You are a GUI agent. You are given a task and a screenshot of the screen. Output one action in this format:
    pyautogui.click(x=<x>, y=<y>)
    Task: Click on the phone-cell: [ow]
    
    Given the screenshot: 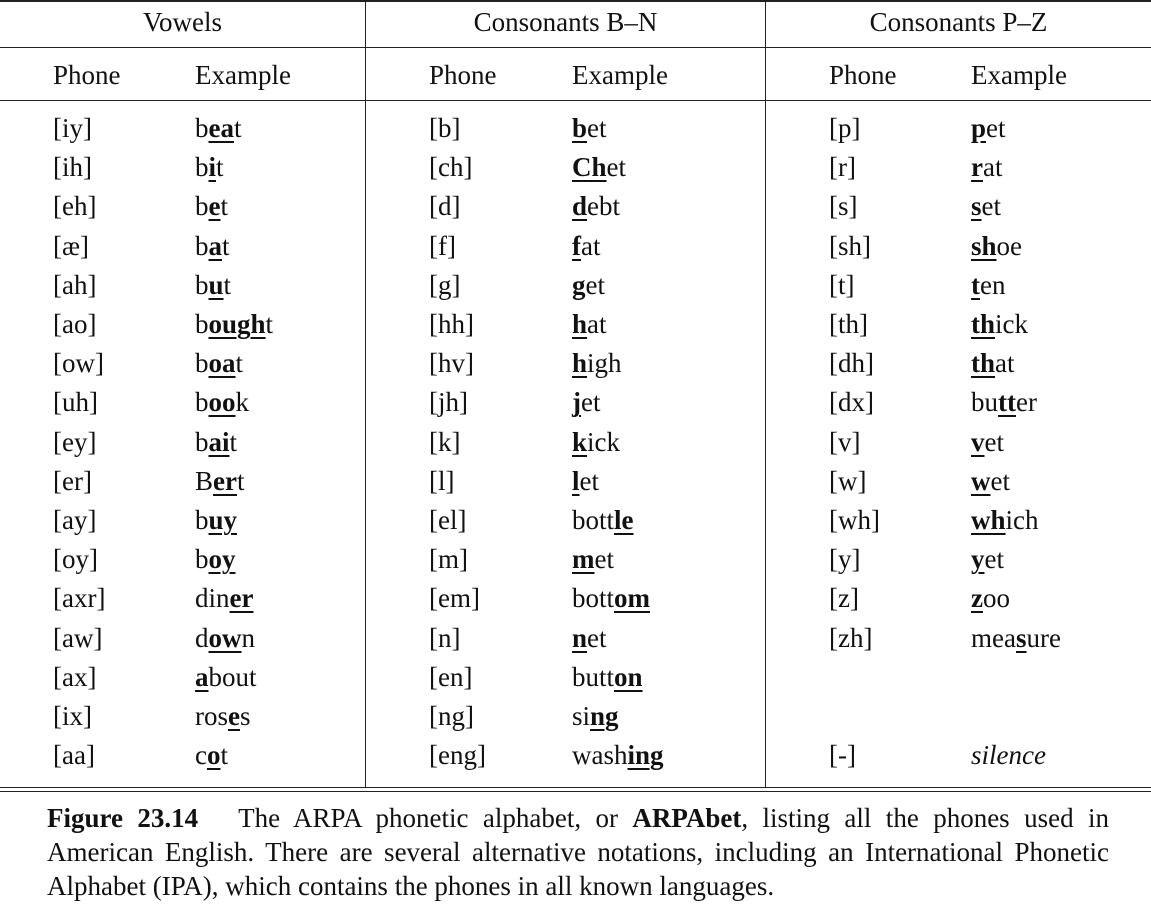 What is the action you would take?
    pyautogui.click(x=78, y=363)
    